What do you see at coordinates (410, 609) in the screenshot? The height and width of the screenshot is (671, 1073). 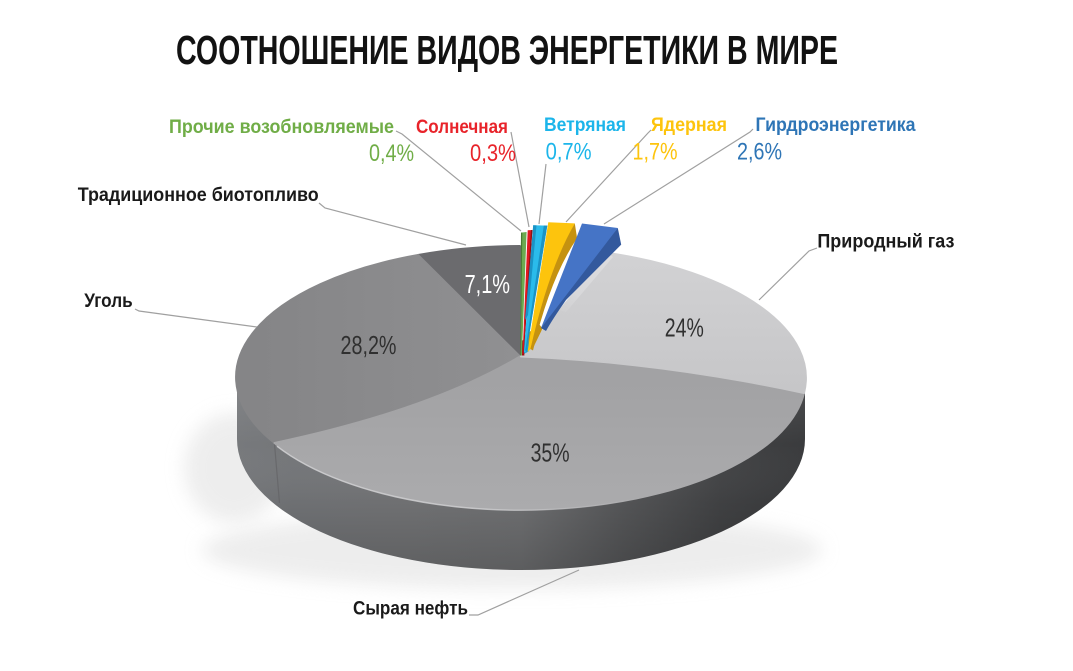 I see `svg-text: Сырая нефть` at bounding box center [410, 609].